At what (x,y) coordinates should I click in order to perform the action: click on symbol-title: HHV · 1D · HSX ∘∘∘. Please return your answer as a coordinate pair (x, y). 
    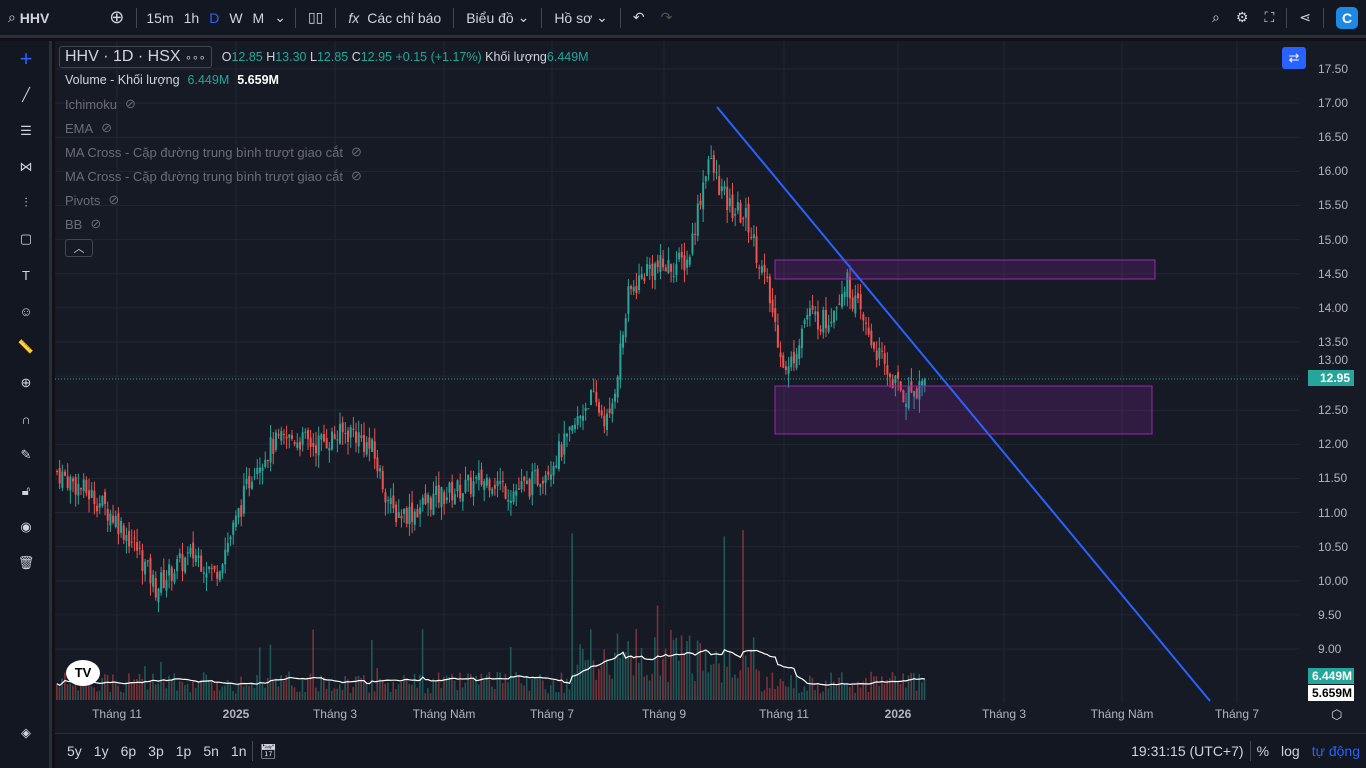
    Looking at the image, I should click on (135, 57).